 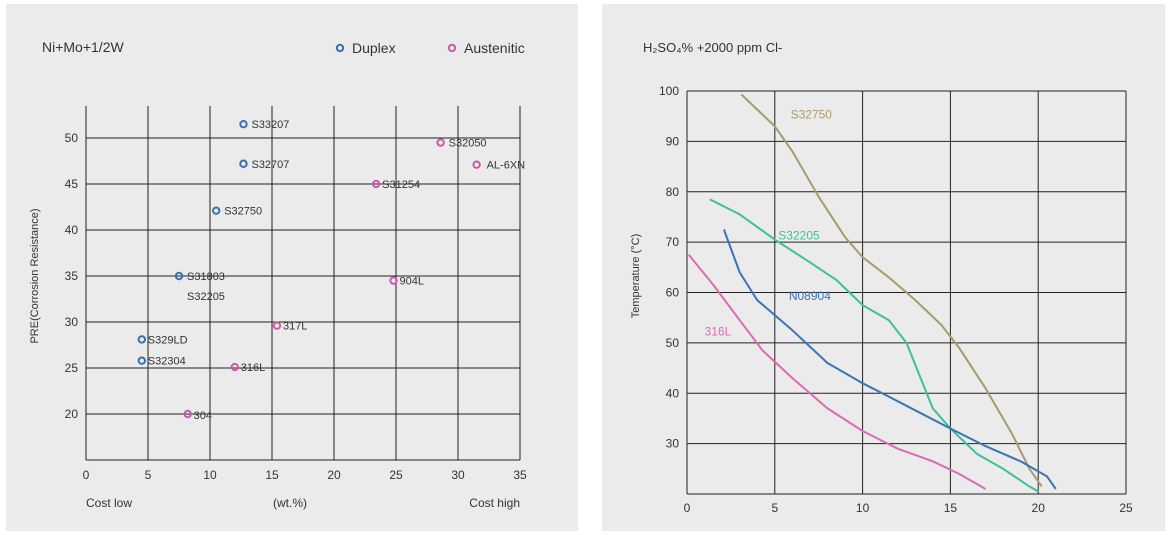 What do you see at coordinates (290, 503) in the screenshot?
I see `x-axis-title: (wt.%)` at bounding box center [290, 503].